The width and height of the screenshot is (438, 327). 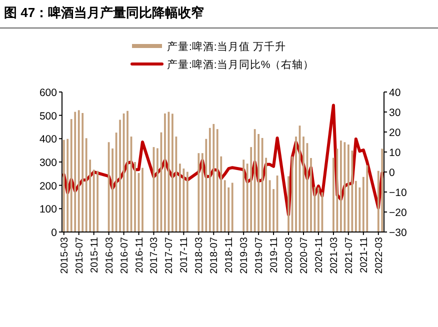 What do you see at coordinates (398, 193) in the screenshot?
I see `y2-tick-label: −10` at bounding box center [398, 193].